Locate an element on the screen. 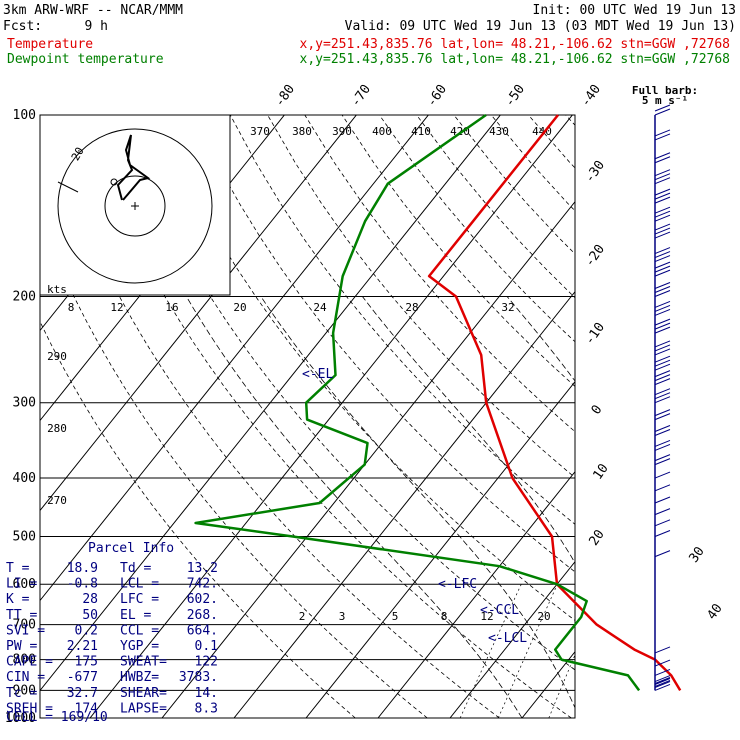 The image size is (740, 740). ccl-marker: <-CCL is located at coordinates (499, 610).